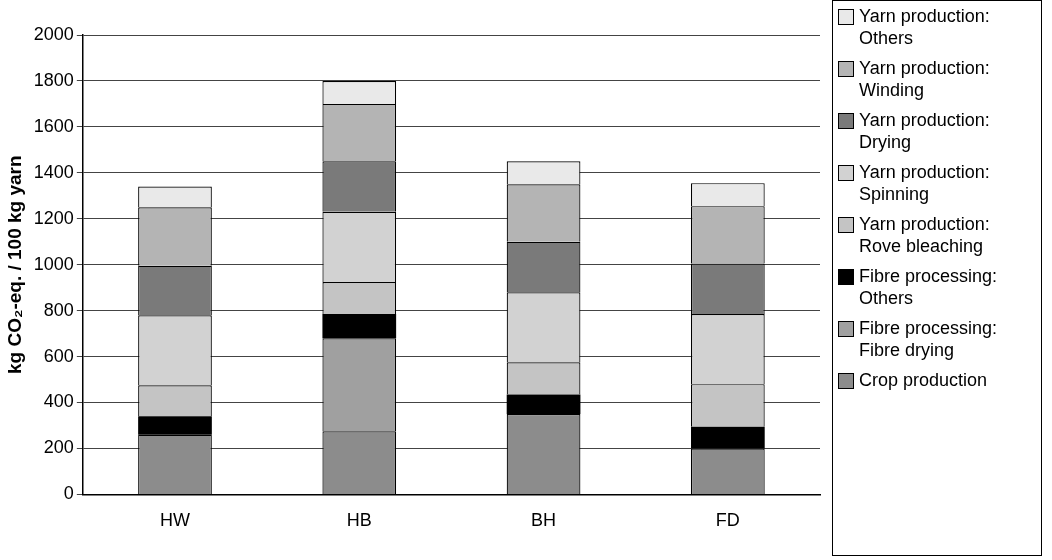 Image resolution: width=1052 pixels, height=560 pixels. Describe the element at coordinates (727, 520) in the screenshot. I see `x-tick-label: FD` at that location.